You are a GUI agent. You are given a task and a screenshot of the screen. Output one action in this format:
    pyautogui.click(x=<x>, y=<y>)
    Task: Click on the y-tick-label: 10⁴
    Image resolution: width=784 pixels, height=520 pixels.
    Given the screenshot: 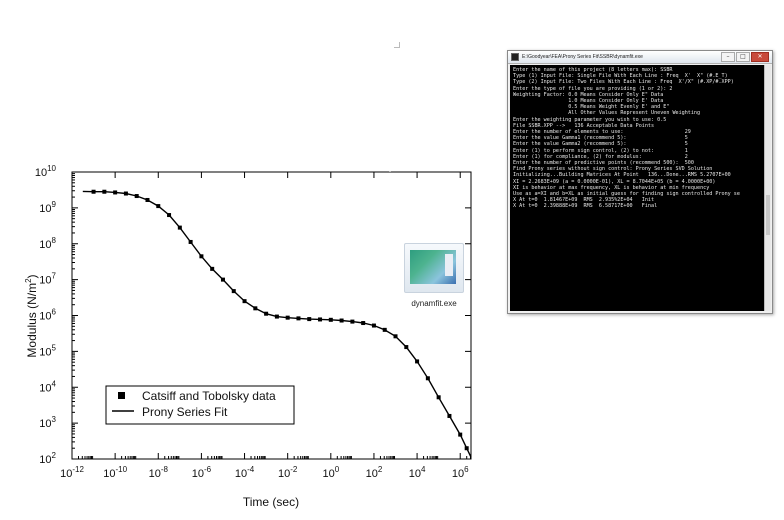 What is the action you would take?
    pyautogui.click(x=47, y=386)
    